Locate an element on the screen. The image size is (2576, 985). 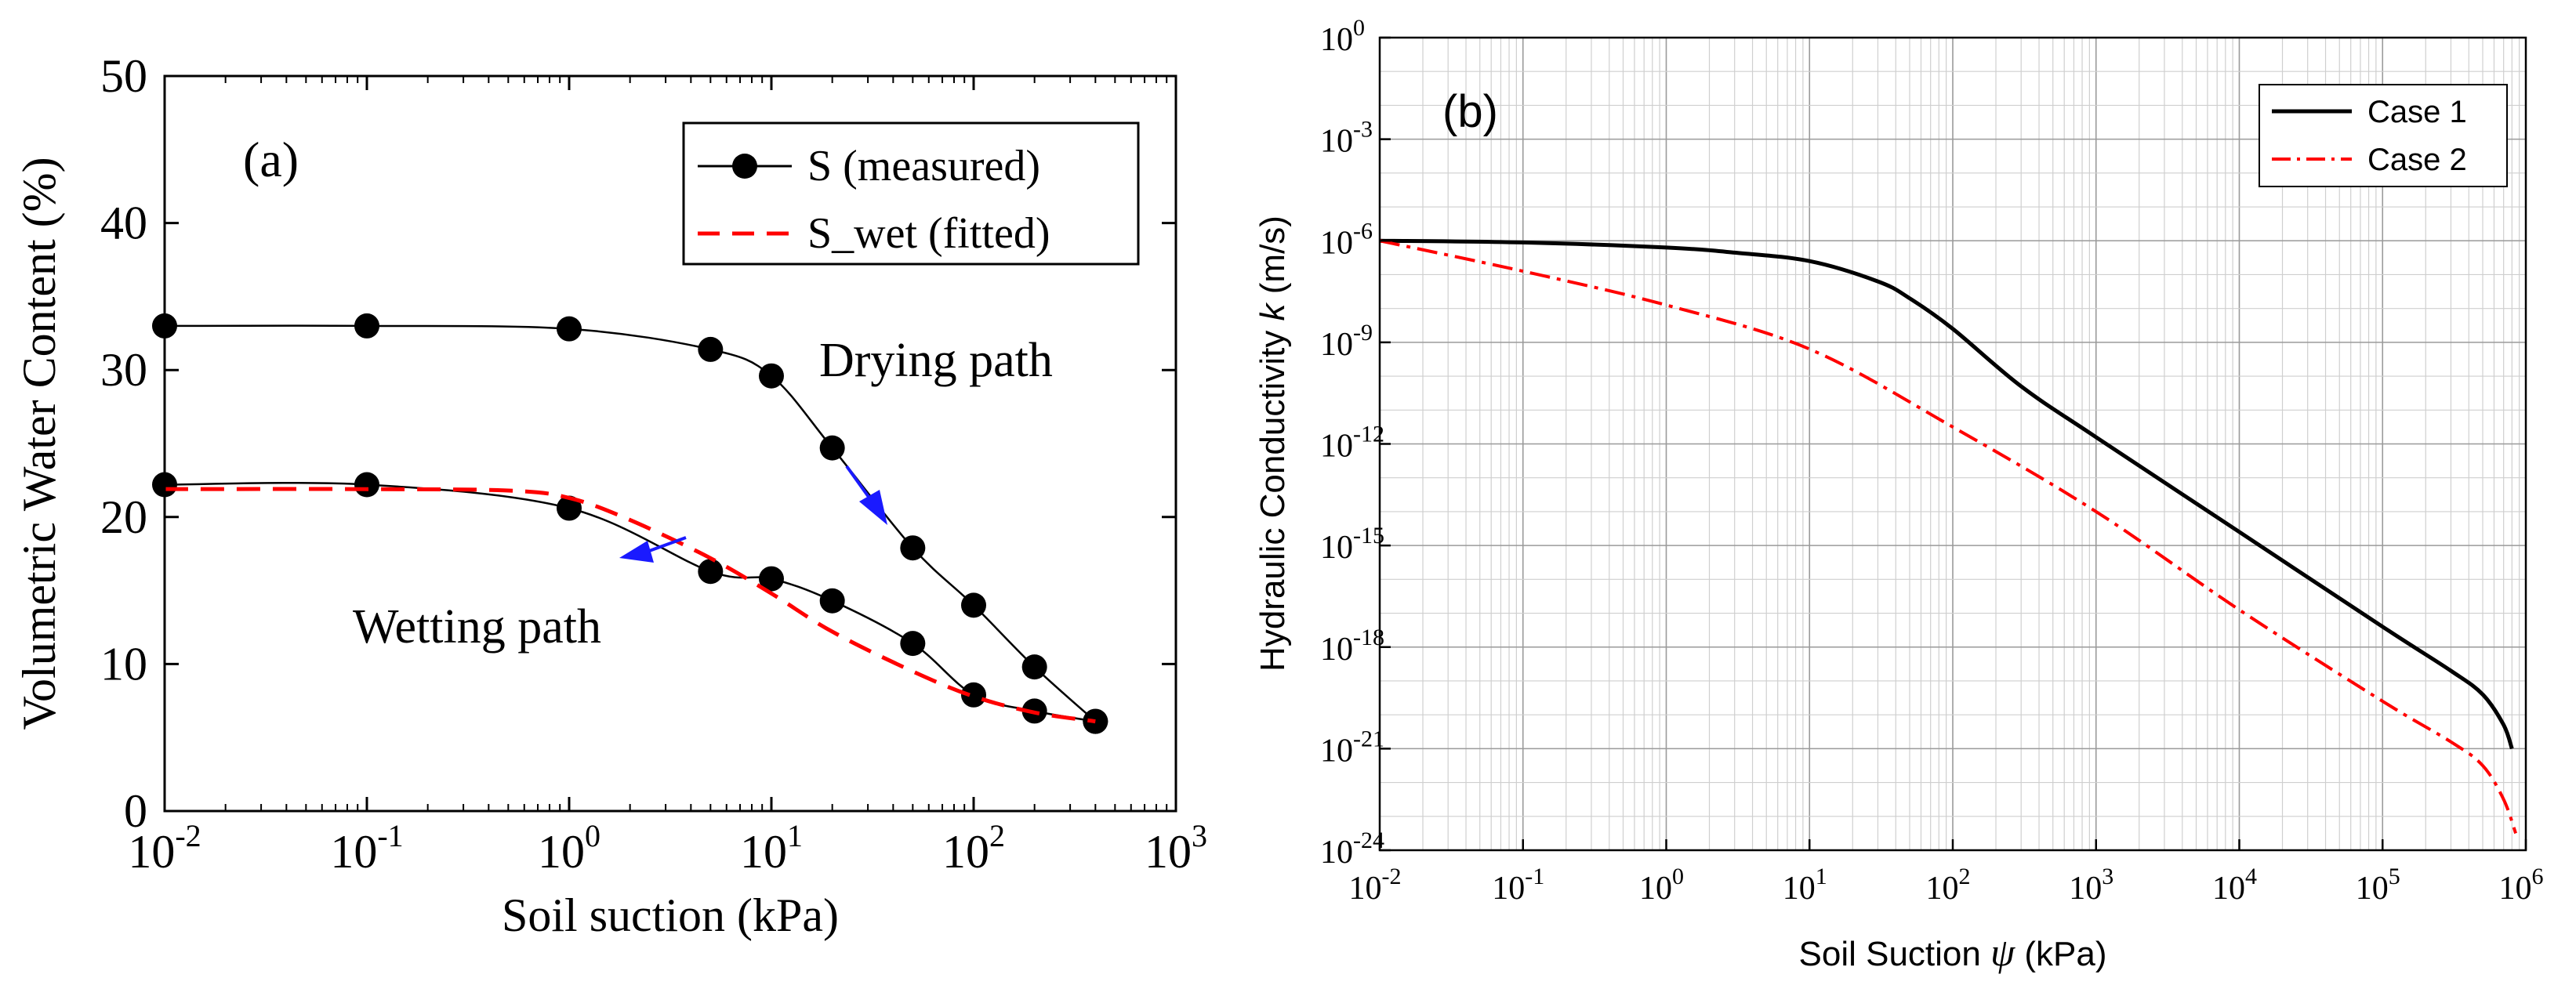
chart-b-x-tick-label: 10³ is located at coordinates (2091, 885).